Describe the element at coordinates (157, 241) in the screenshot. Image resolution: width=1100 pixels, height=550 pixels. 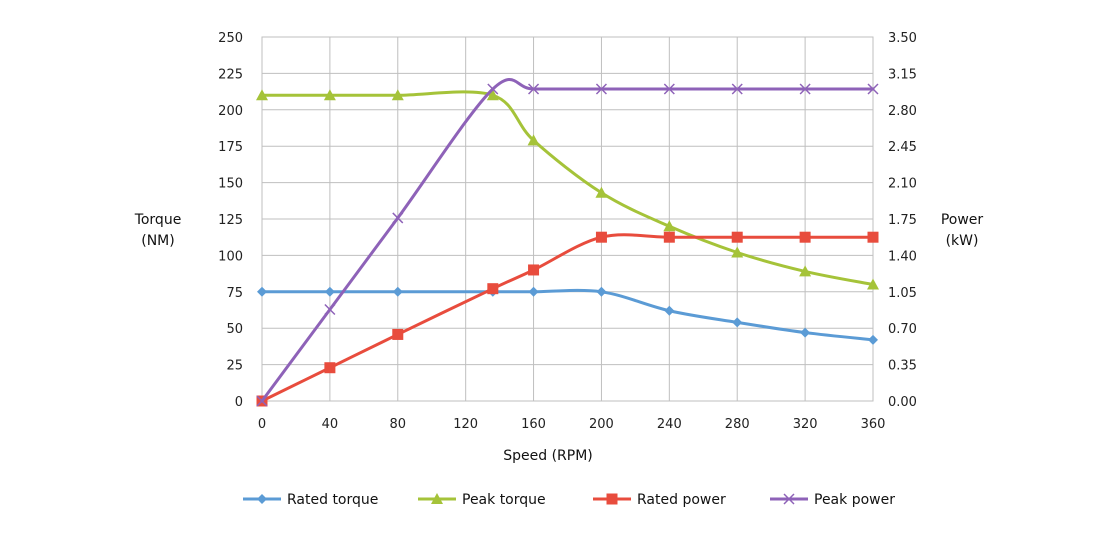
I see `left-axis-title-line2: (NM)` at that location.